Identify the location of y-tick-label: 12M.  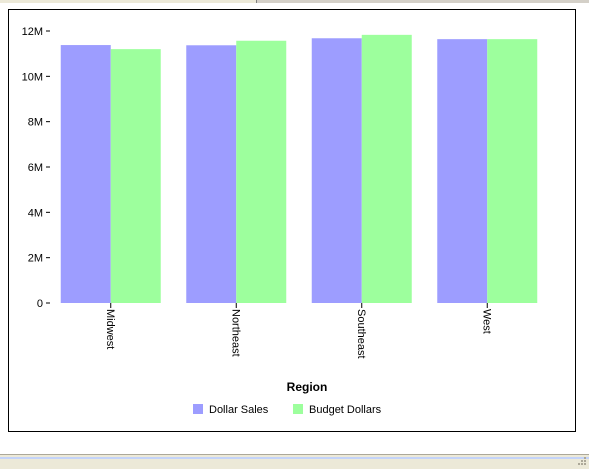
(32, 32).